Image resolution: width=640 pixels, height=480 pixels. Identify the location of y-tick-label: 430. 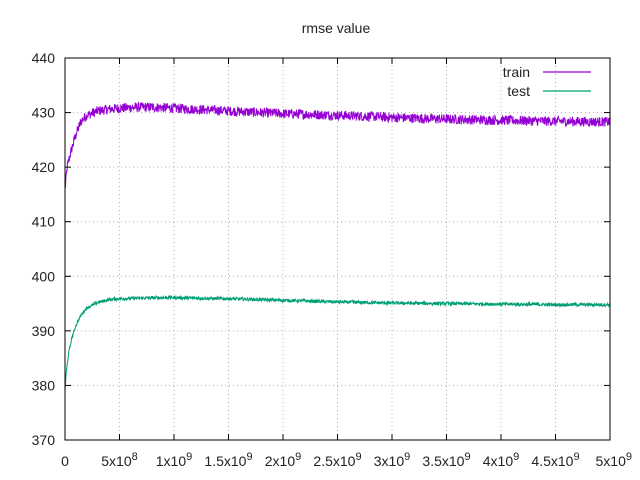
(44, 113).